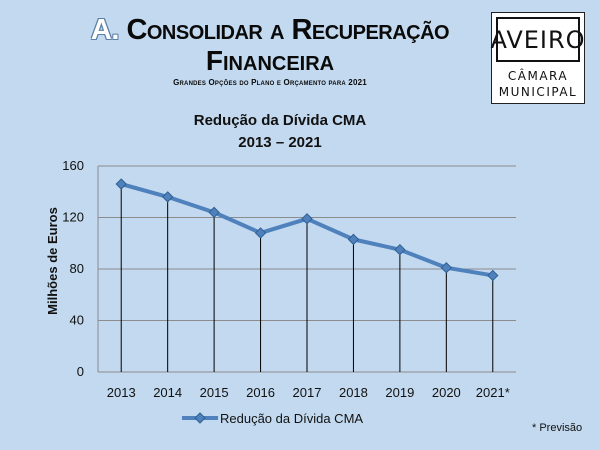 The image size is (600, 450). What do you see at coordinates (73, 165) in the screenshot?
I see `y-tick-label: 160` at bounding box center [73, 165].